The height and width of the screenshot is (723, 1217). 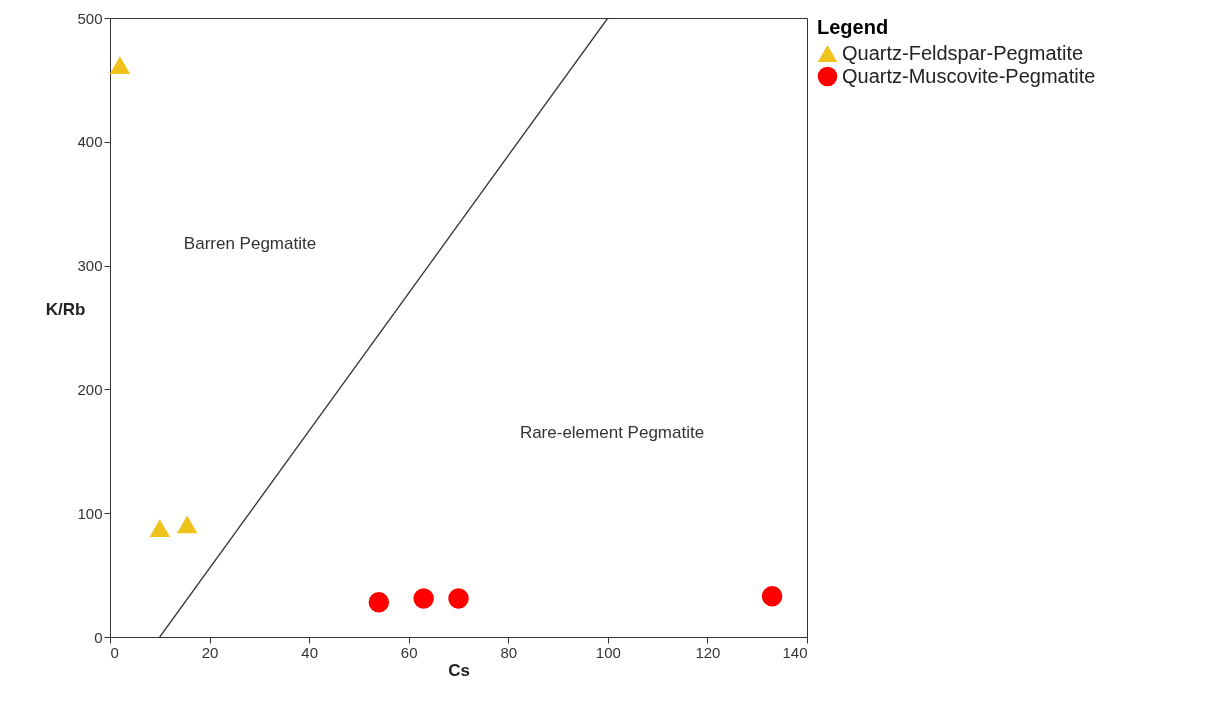 What do you see at coordinates (90, 266) in the screenshot?
I see `y-tick-label: 300` at bounding box center [90, 266].